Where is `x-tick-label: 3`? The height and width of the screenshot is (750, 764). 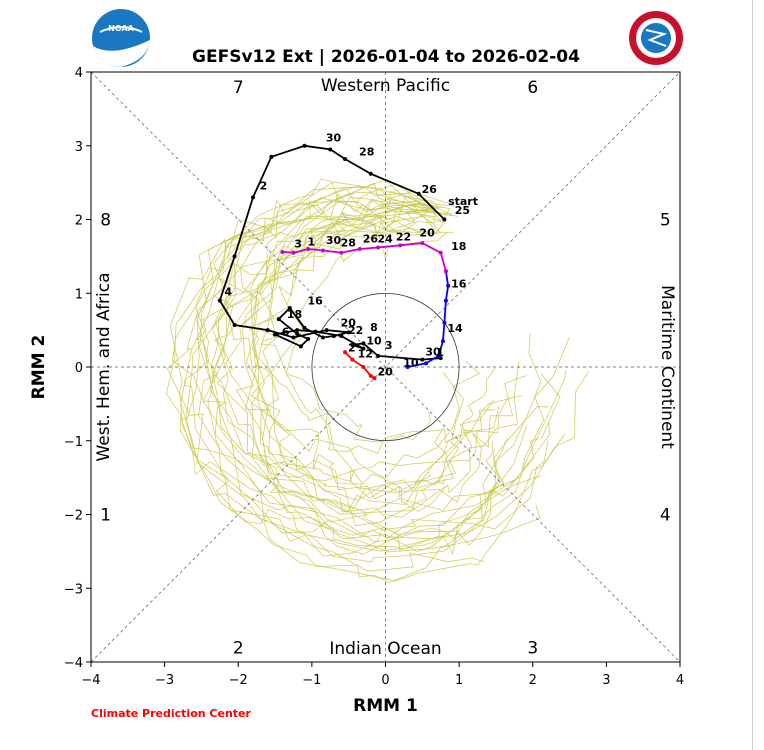 x-tick-label: 3 is located at coordinates (606, 680).